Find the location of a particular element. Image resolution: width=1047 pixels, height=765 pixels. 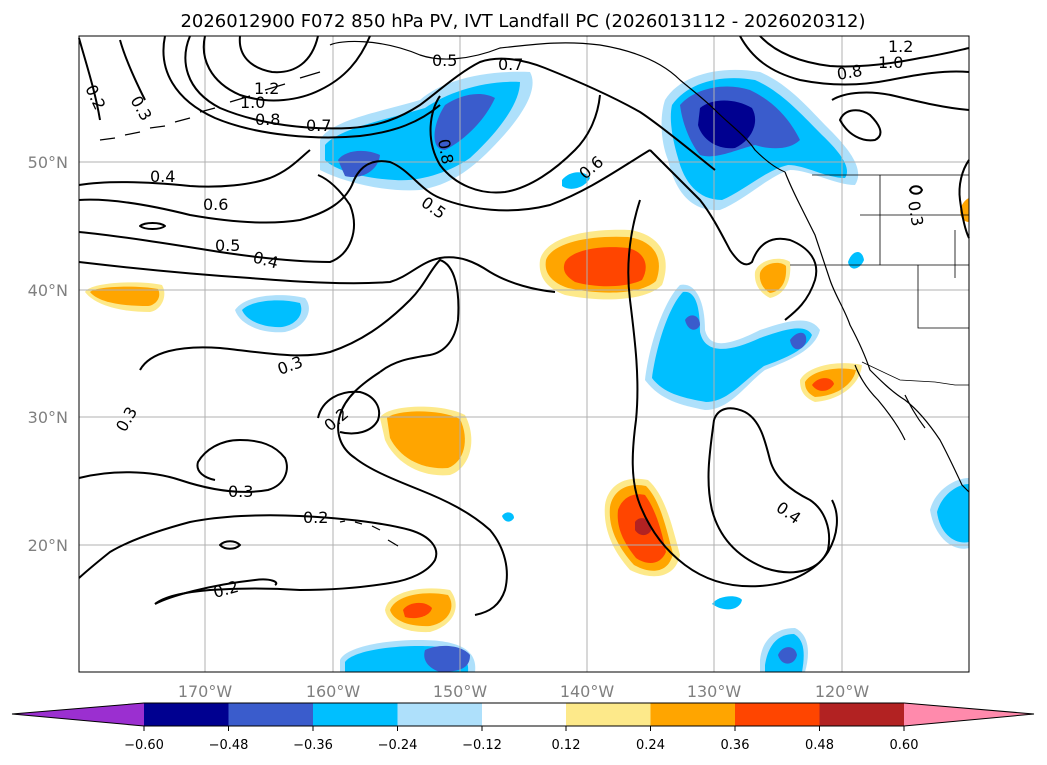

positive-anomaly-baja-core is located at coordinates (823, 384).